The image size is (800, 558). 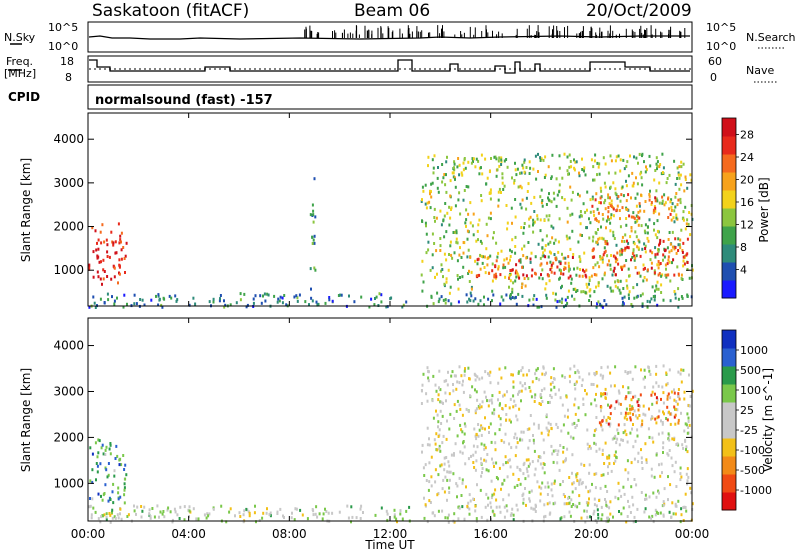 I want to click on noise-tick-bottom-left: 10^0, so click(x=63, y=46).